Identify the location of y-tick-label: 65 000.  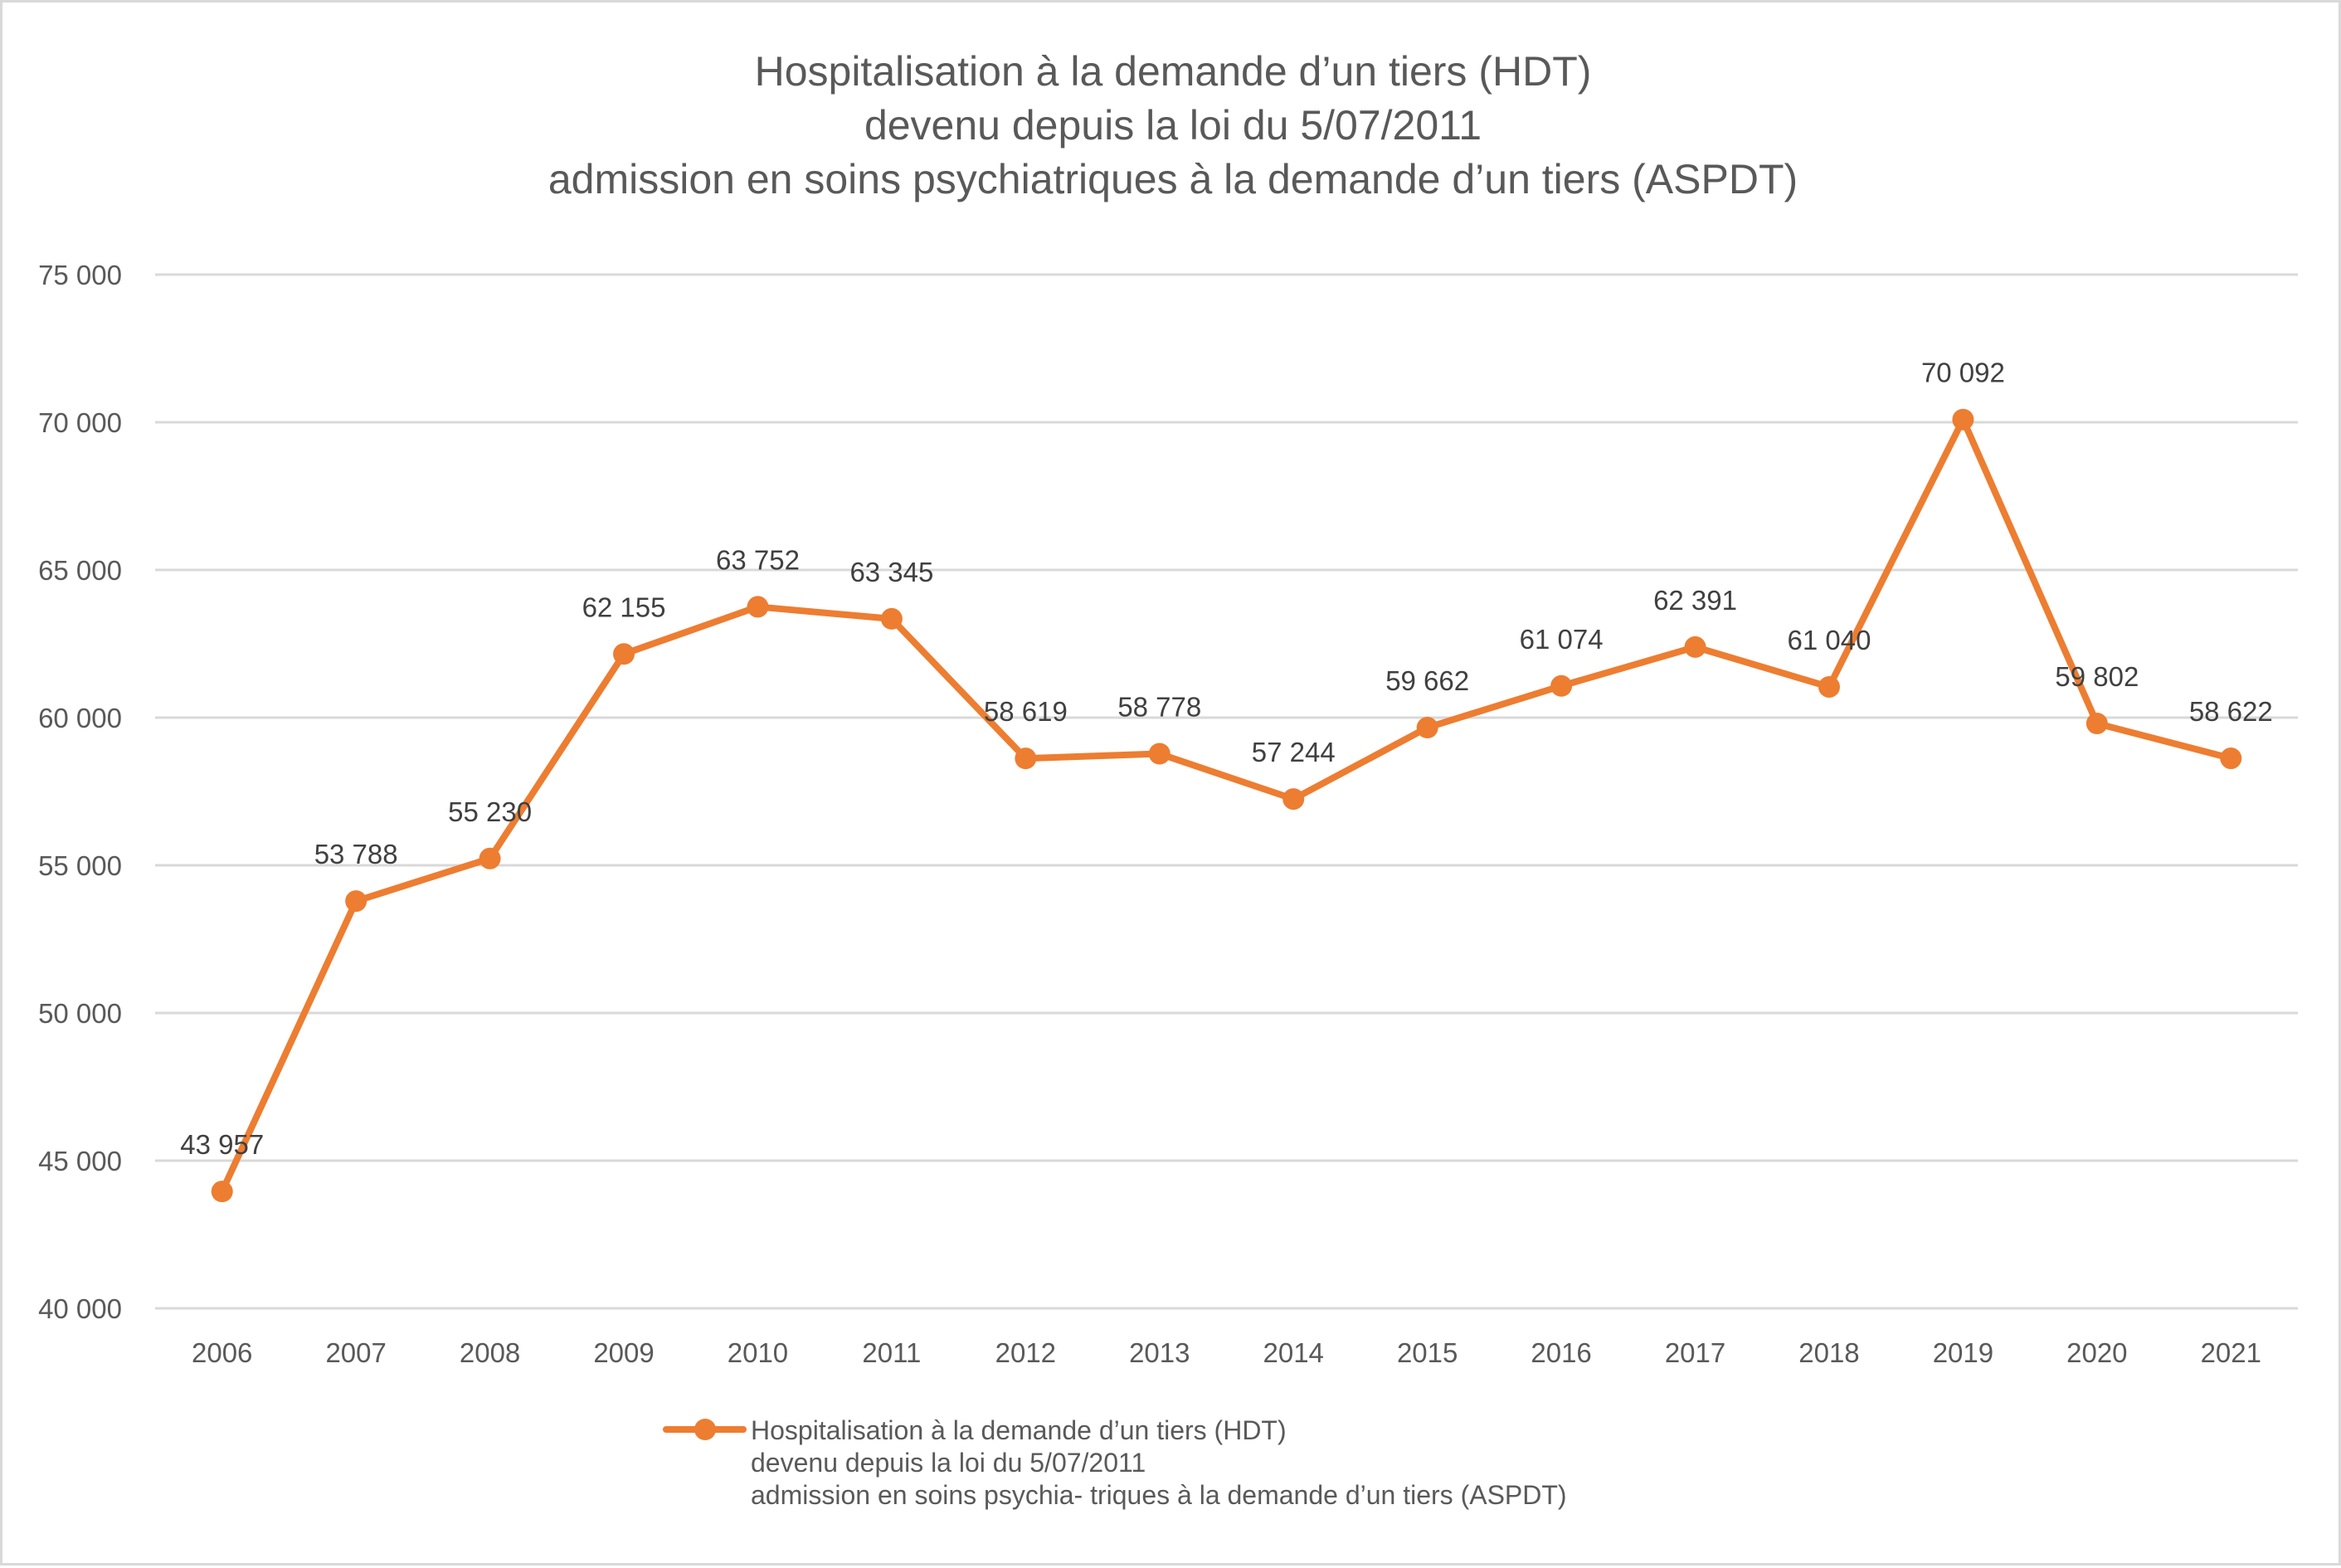
(80, 570).